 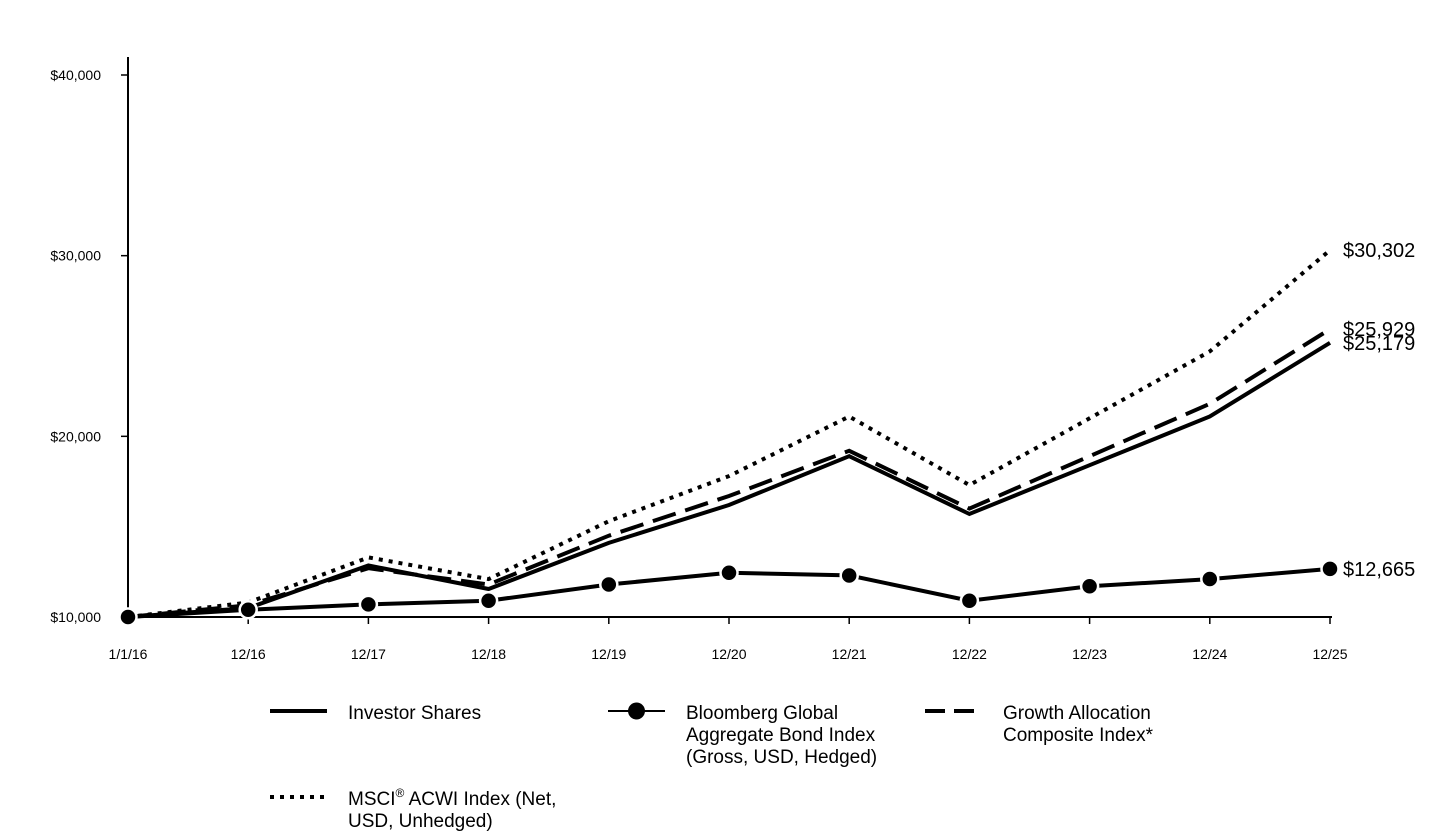 What do you see at coordinates (1089, 654) in the screenshot?
I see `x-tick-label: 12/23` at bounding box center [1089, 654].